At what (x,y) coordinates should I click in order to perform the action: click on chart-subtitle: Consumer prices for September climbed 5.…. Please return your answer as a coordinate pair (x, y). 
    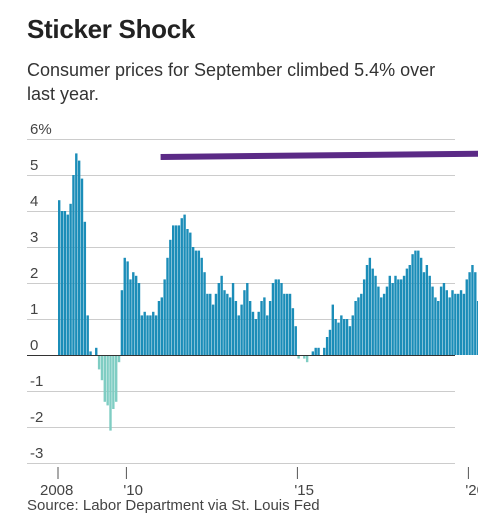
    Looking at the image, I should click on (231, 82).